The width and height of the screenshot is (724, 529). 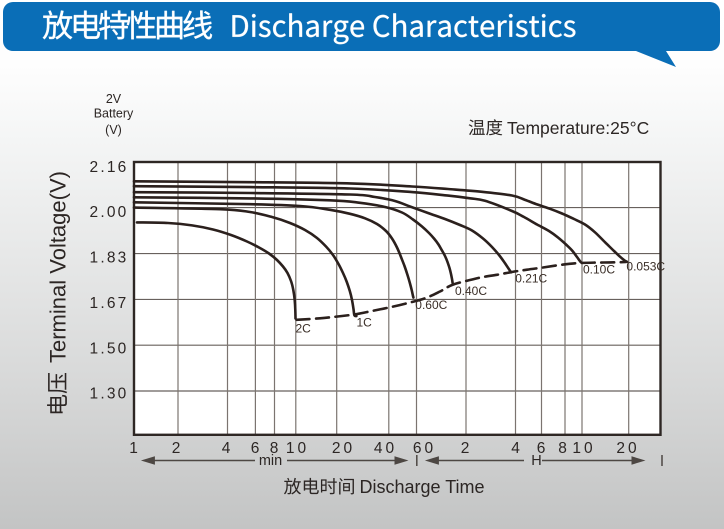 What do you see at coordinates (109, 349) in the screenshot?
I see `svg-text: 1.50` at bounding box center [109, 349].